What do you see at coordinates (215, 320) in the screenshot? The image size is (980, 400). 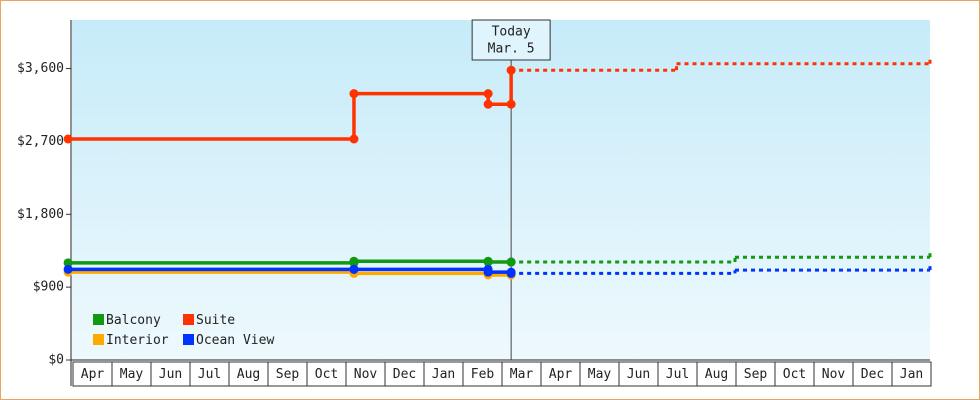 I see `legend-label: Suite` at bounding box center [215, 320].